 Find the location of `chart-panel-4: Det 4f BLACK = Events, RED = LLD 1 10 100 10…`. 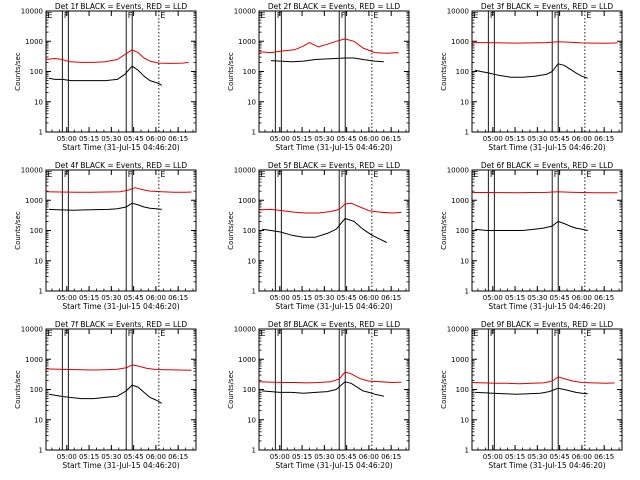

chart-panel-4: Det 4f BLACK = Events, RED = LLD 1 10 100 10… is located at coordinates (105, 236).